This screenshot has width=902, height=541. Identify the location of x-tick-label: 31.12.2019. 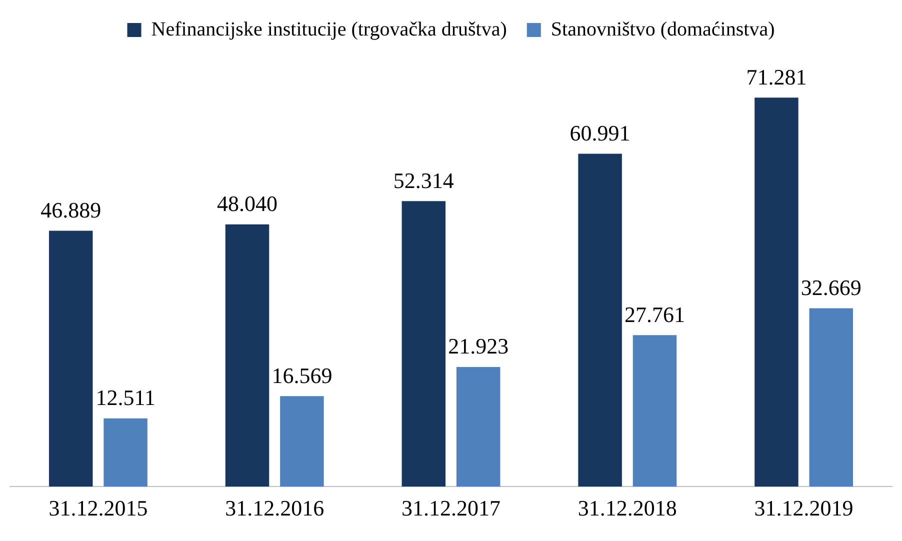
(804, 508).